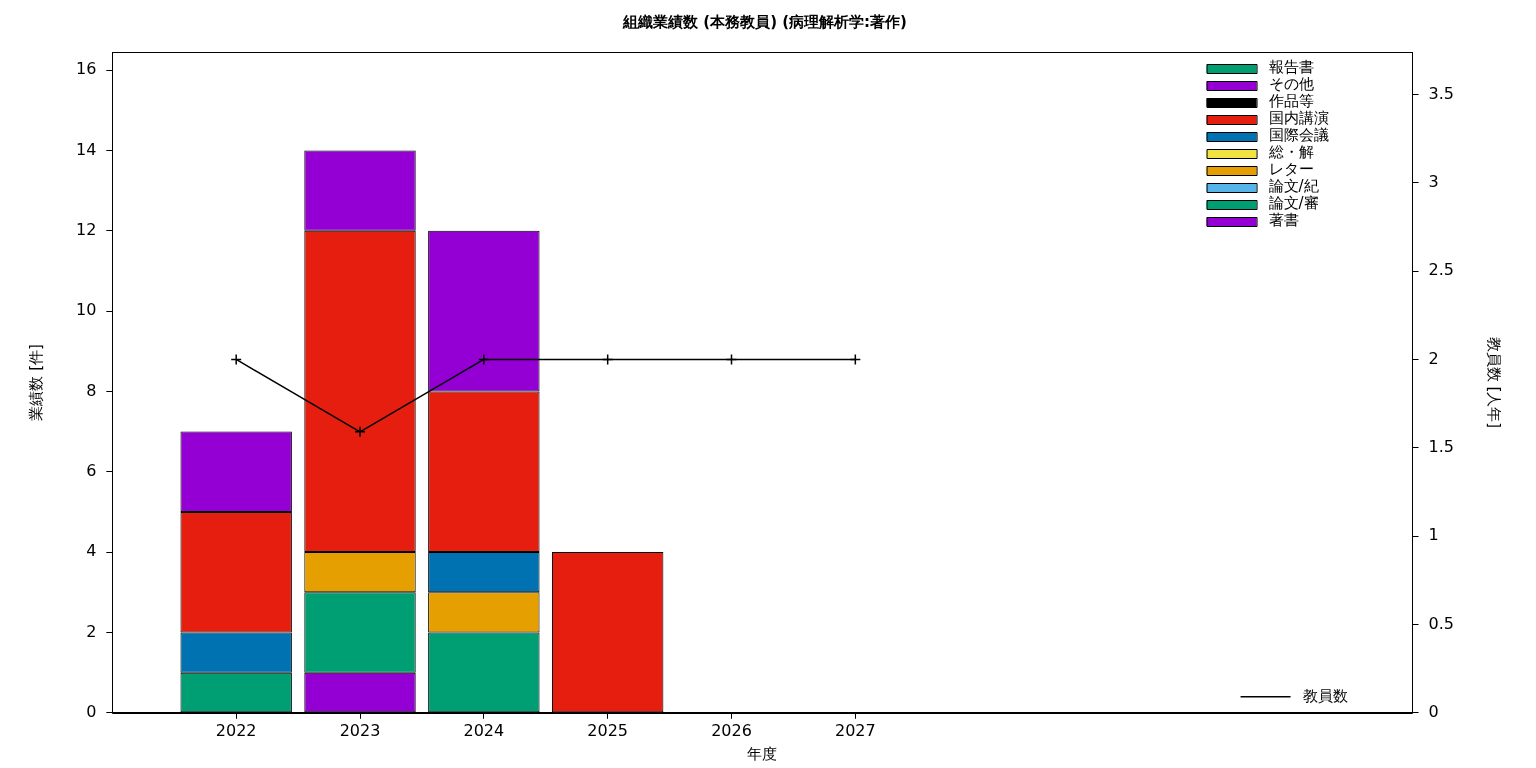  I want to click on y-tick-label: 10, so click(86, 310).